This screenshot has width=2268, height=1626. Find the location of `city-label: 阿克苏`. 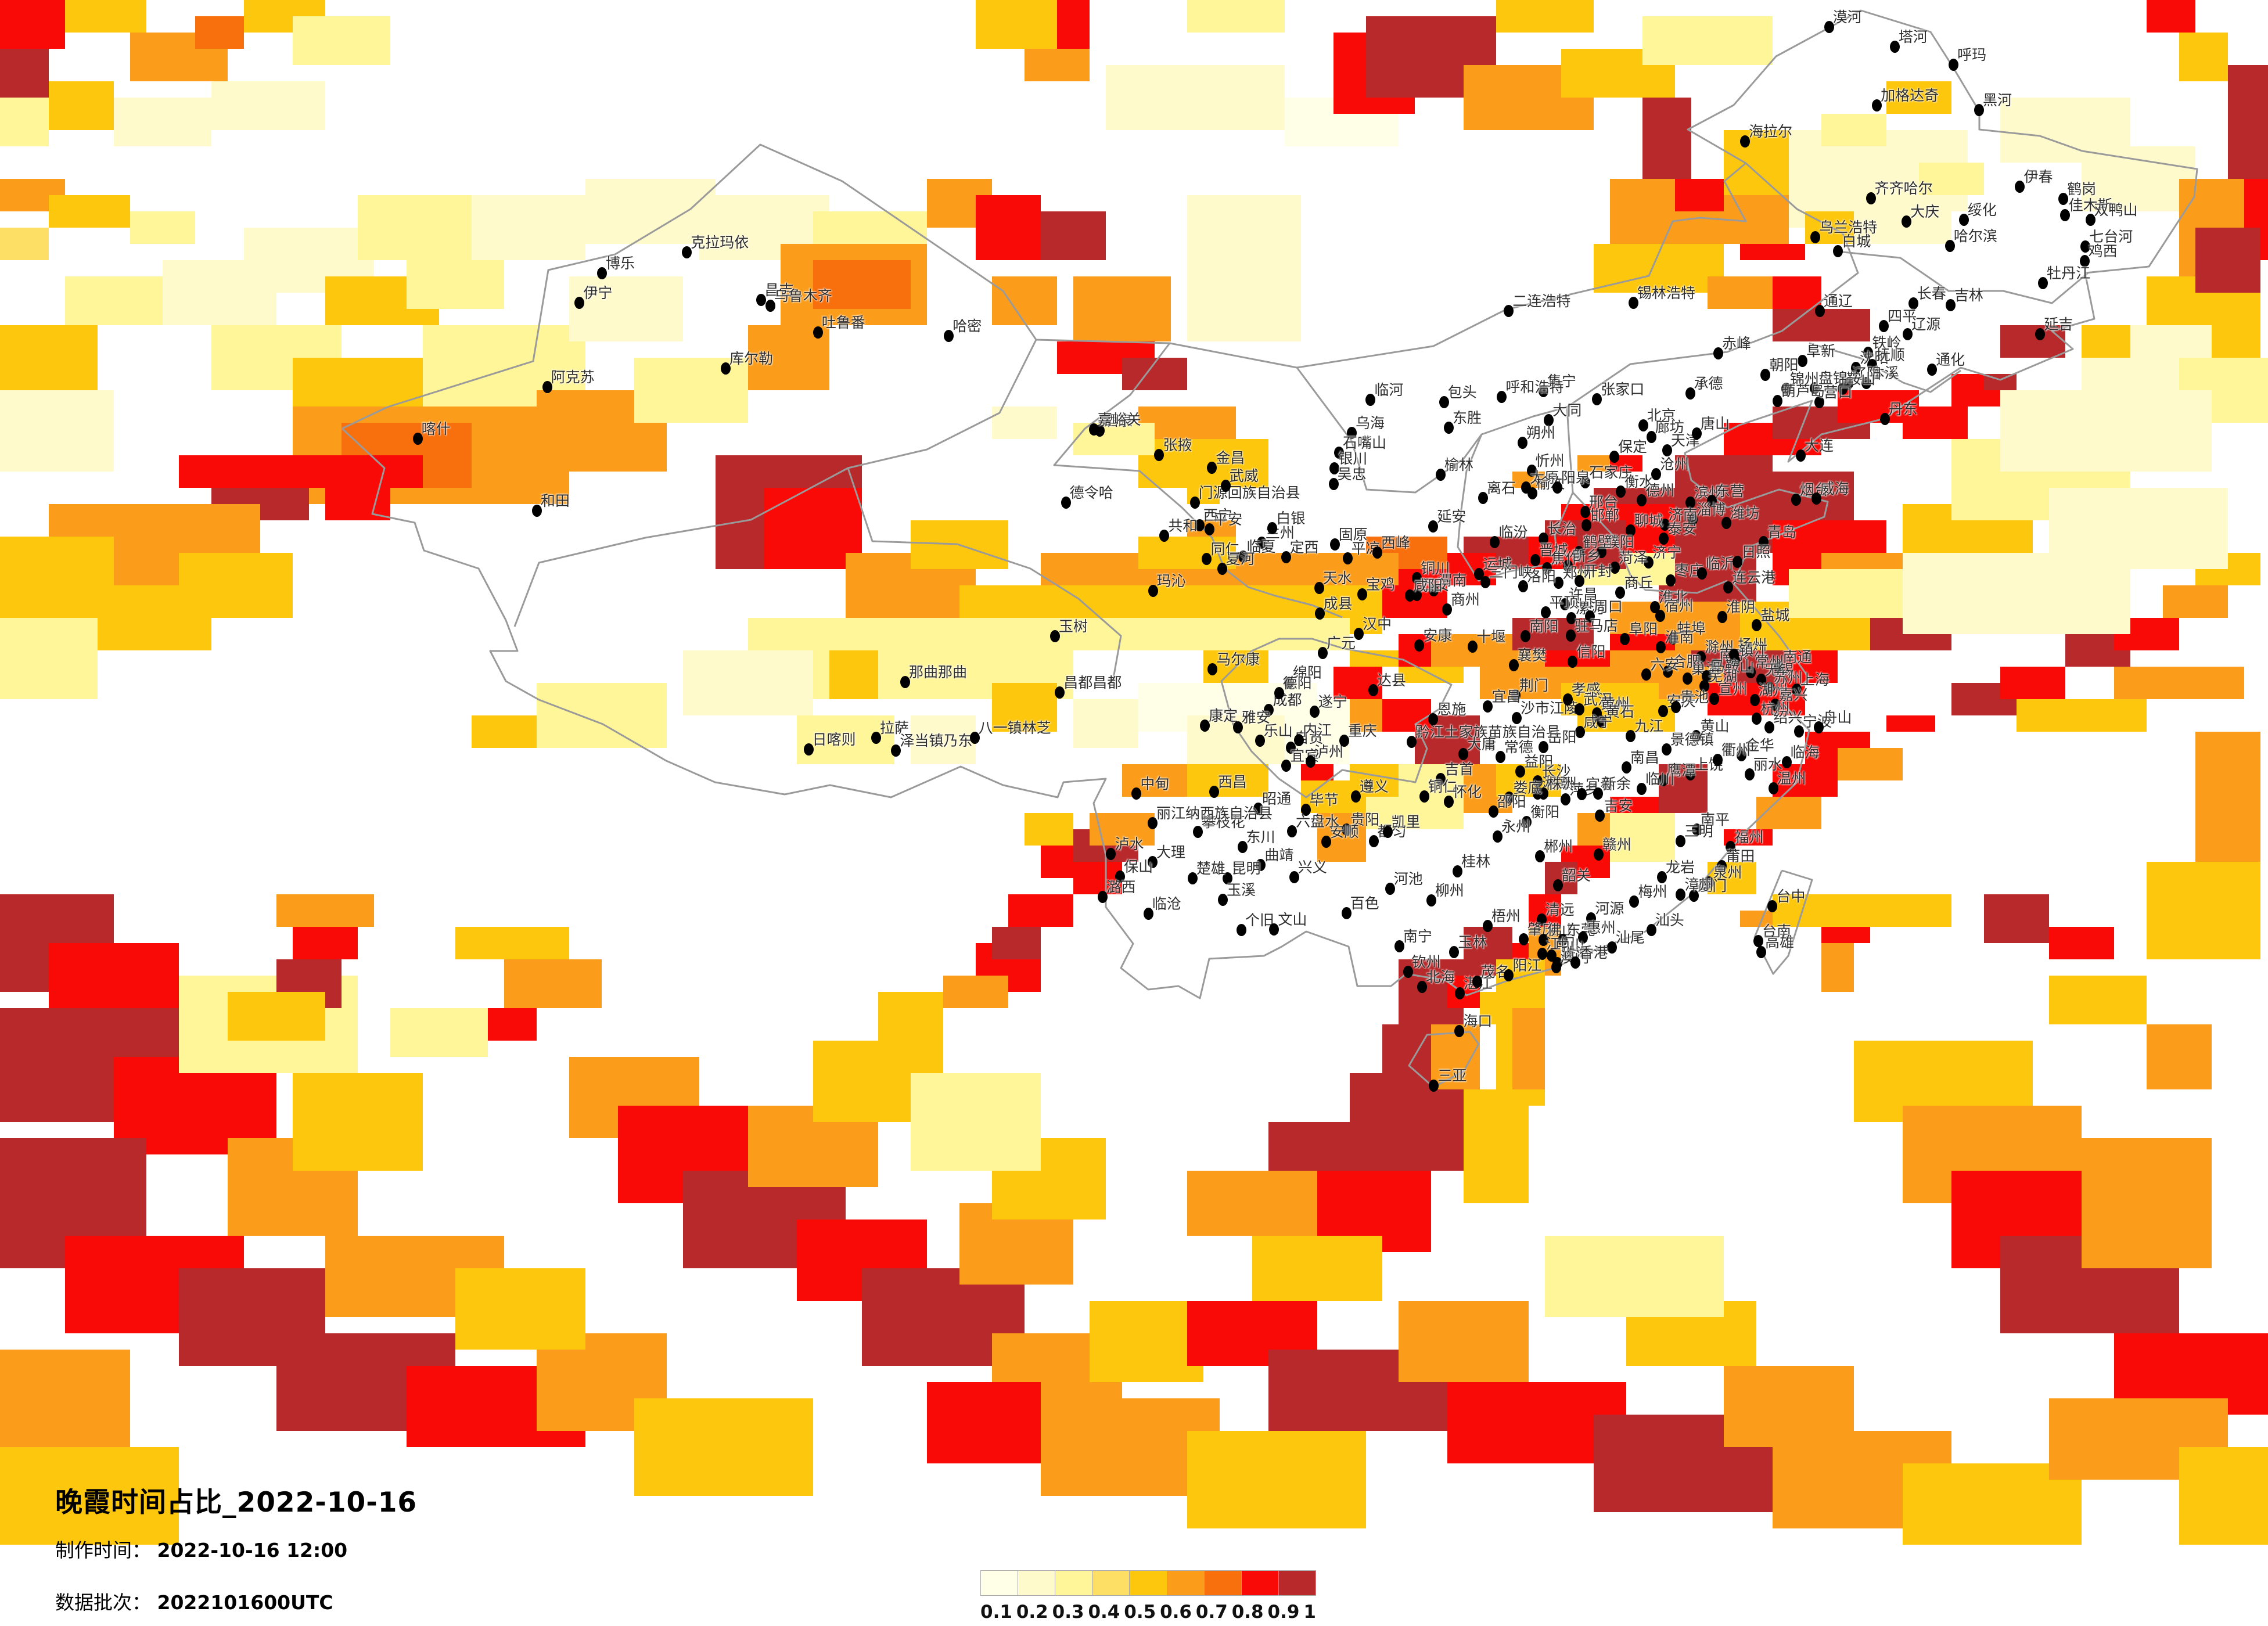

city-label: 阿克苏 is located at coordinates (573, 377).